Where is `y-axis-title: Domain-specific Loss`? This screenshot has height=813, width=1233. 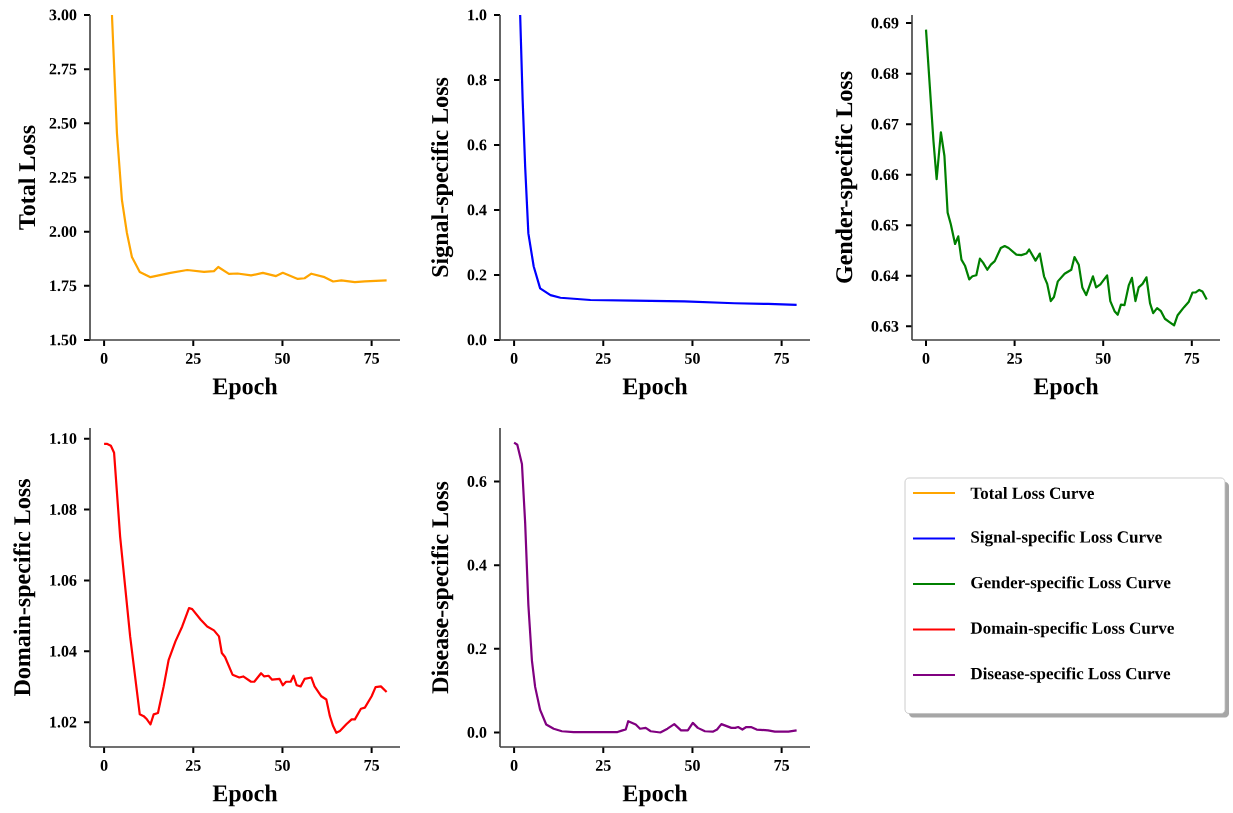 y-axis-title: Domain-specific Loss is located at coordinates (24, 588).